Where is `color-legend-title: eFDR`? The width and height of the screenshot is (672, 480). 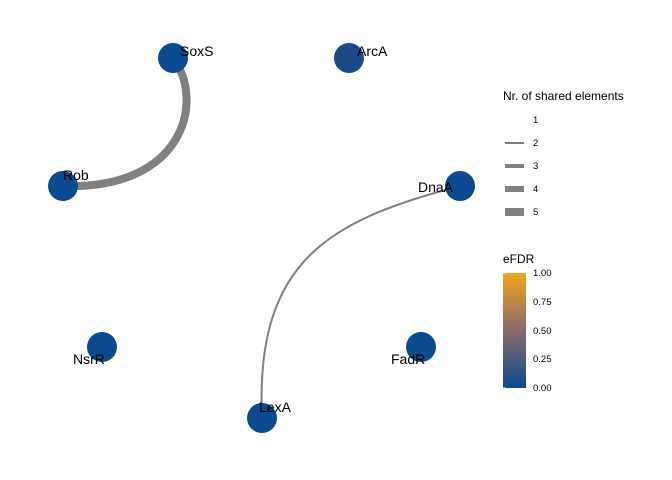
color-legend-title: eFDR is located at coordinates (519, 259).